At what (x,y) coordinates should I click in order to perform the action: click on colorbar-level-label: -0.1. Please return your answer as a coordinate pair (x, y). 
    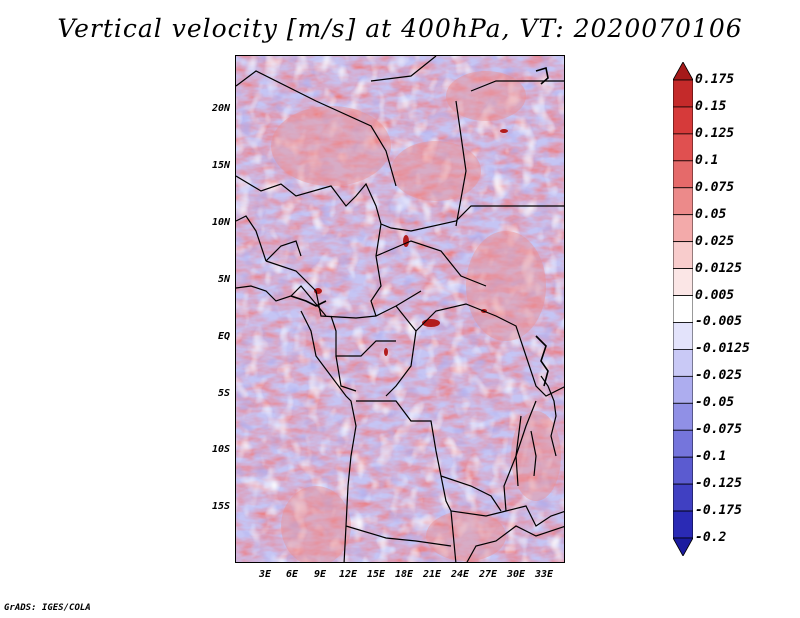
    Looking at the image, I should click on (711, 457).